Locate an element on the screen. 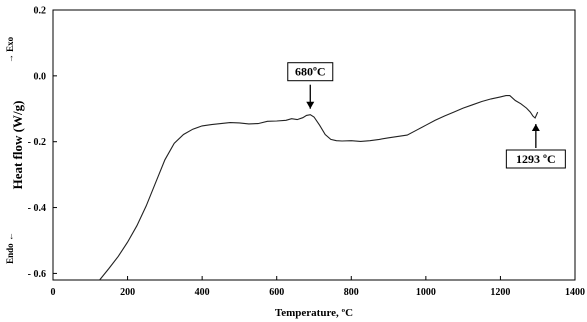 This screenshot has width=587, height=322. annotation: 1293 ºC is located at coordinates (535, 146).